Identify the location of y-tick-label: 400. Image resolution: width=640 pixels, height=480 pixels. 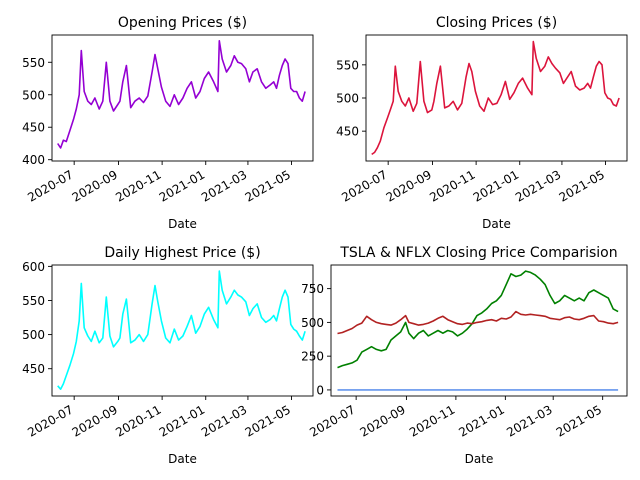
(33, 160).